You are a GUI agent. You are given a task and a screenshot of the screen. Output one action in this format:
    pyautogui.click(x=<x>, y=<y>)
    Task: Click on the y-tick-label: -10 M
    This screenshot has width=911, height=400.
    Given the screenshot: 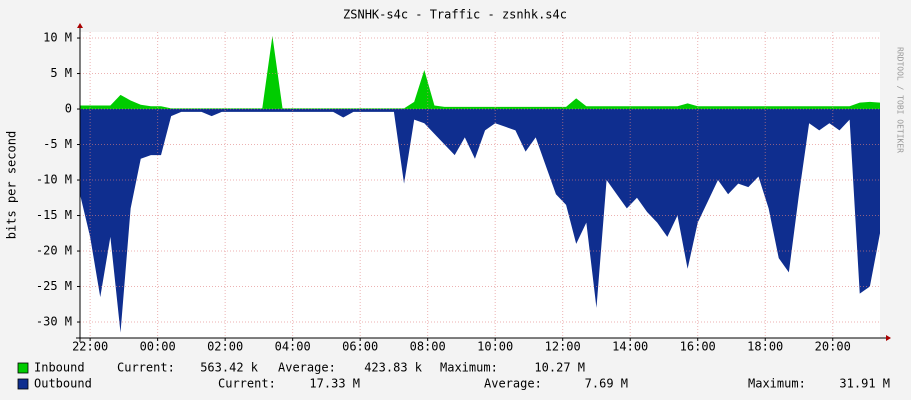 What is the action you would take?
    pyautogui.click(x=54, y=180)
    